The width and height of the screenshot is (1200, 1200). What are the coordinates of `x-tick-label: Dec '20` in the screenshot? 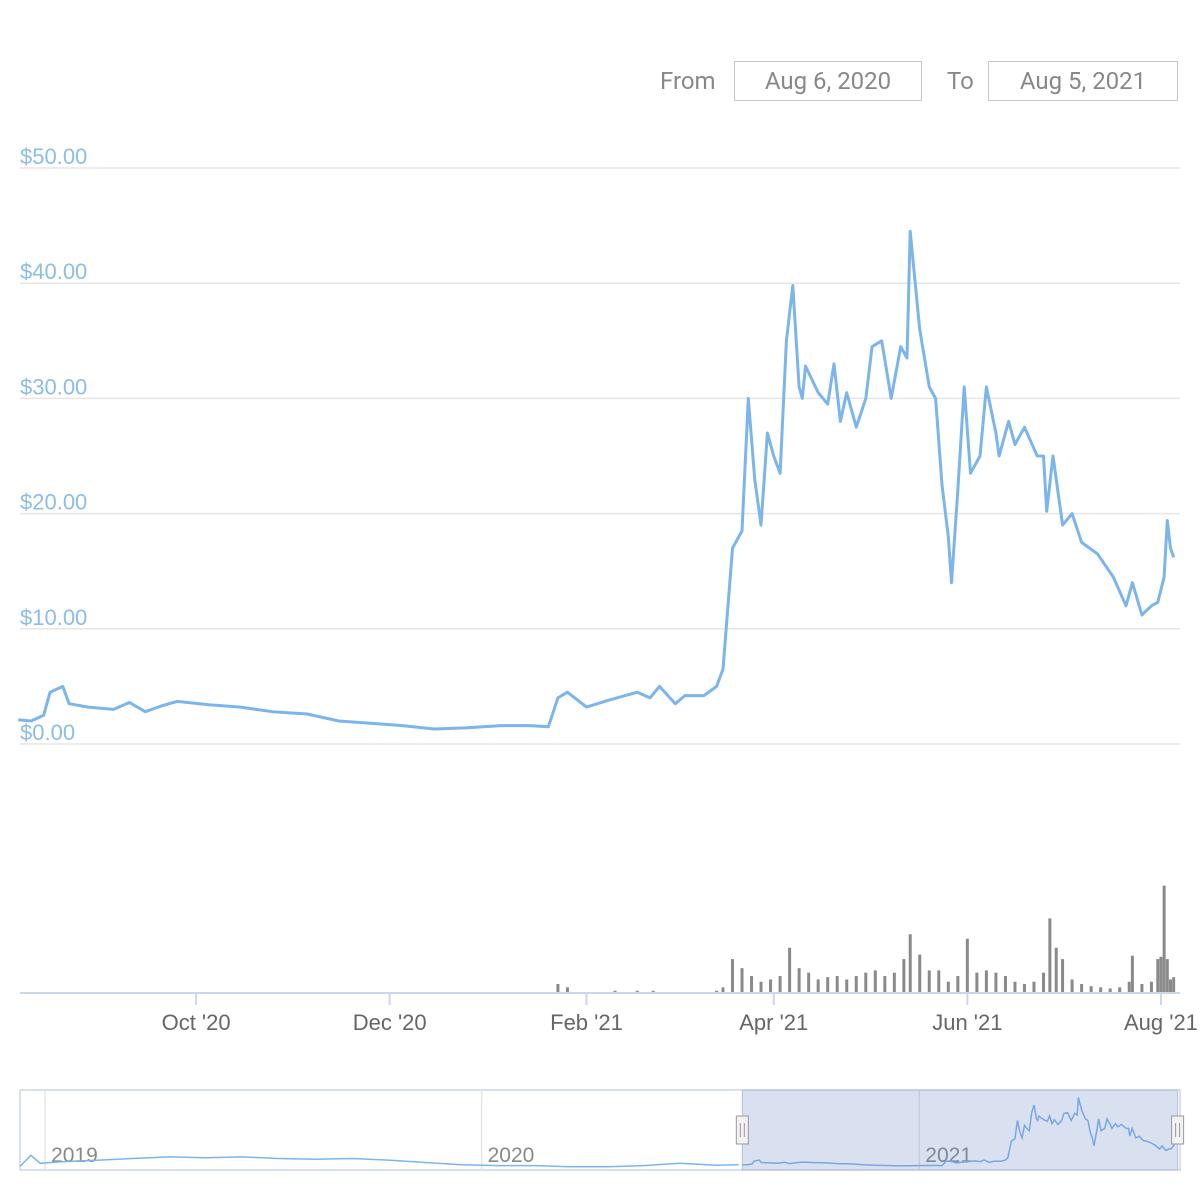 It's located at (390, 1022).